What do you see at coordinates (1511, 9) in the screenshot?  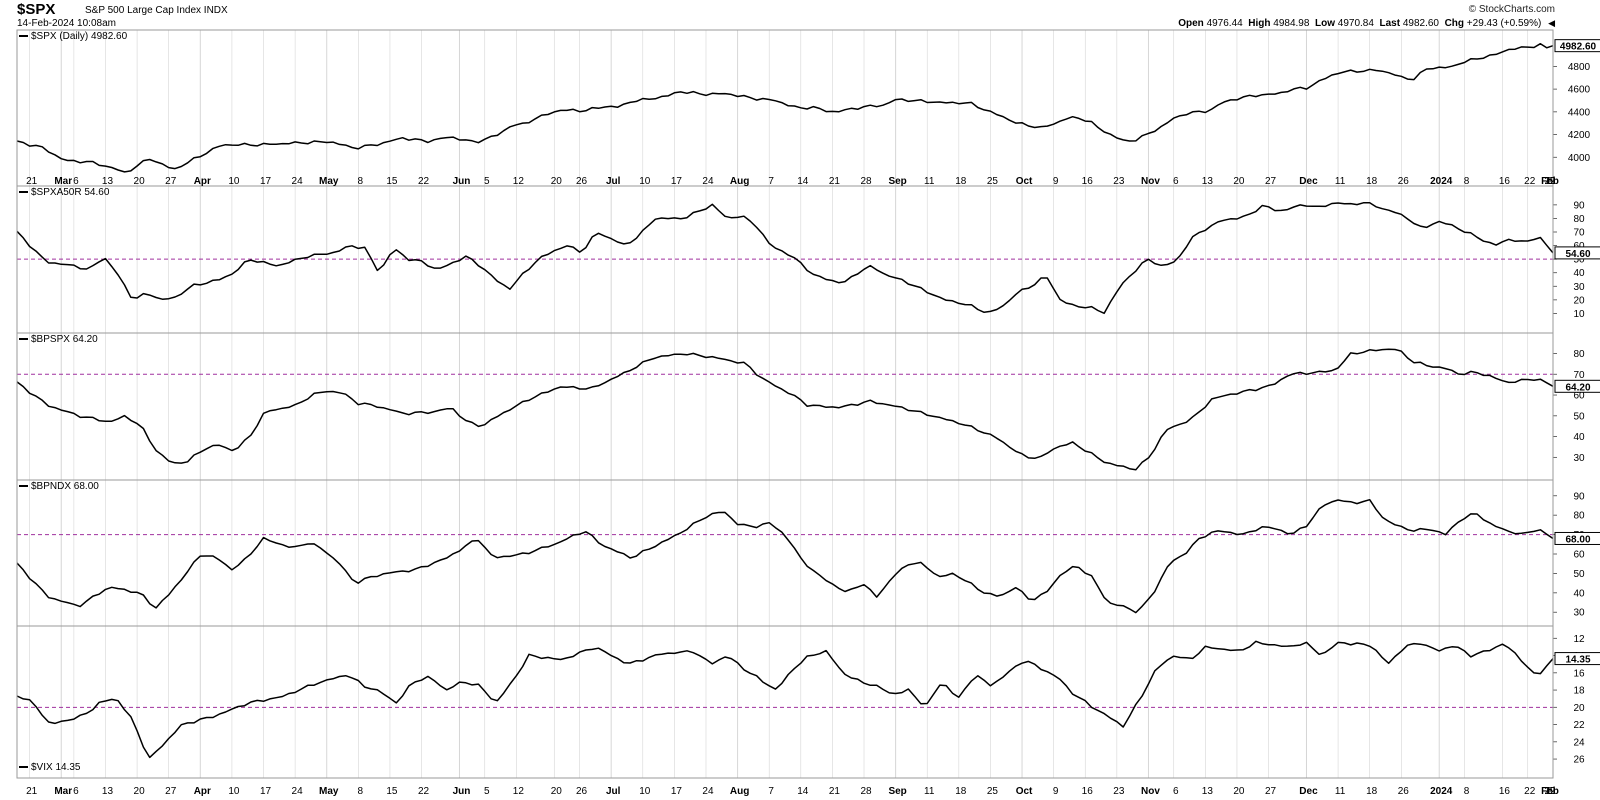 I see `credit-text: © StockCharts.com` at bounding box center [1511, 9].